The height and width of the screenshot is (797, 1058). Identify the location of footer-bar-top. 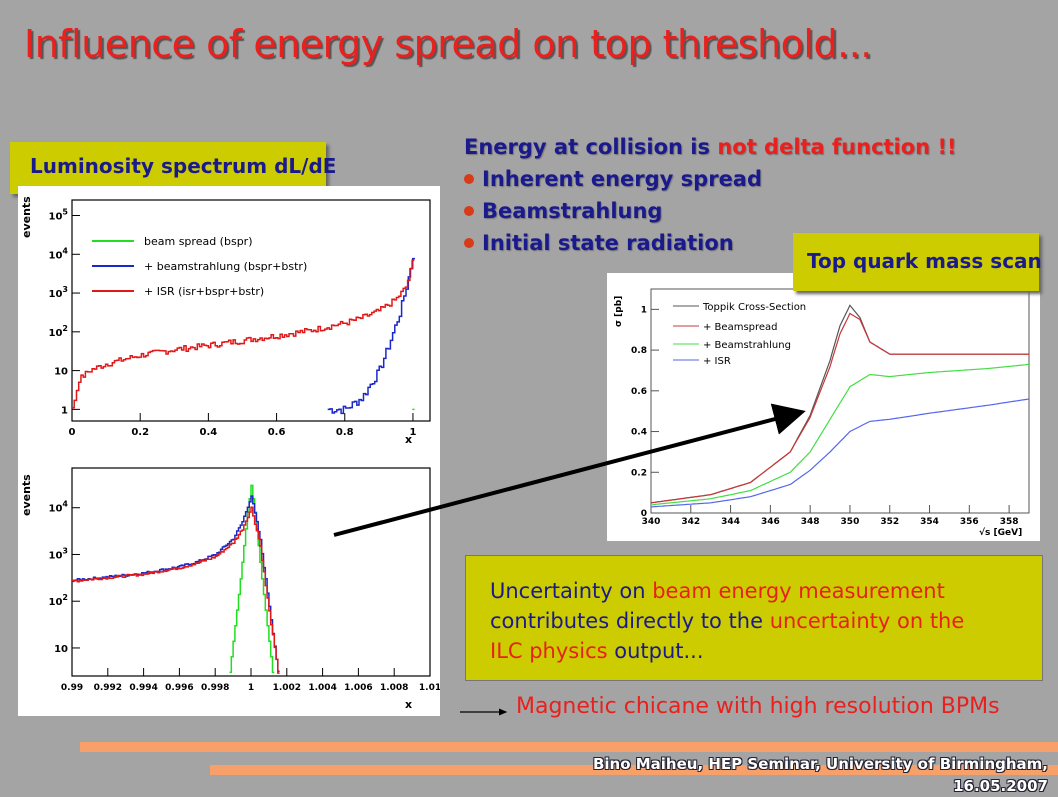
(569, 747).